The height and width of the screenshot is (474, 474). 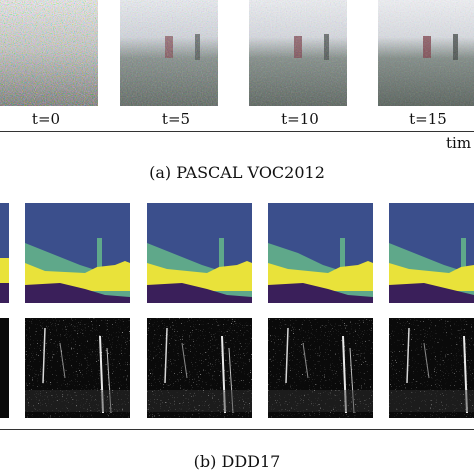 I want to click on time-axis-line, so click(x=237, y=131).